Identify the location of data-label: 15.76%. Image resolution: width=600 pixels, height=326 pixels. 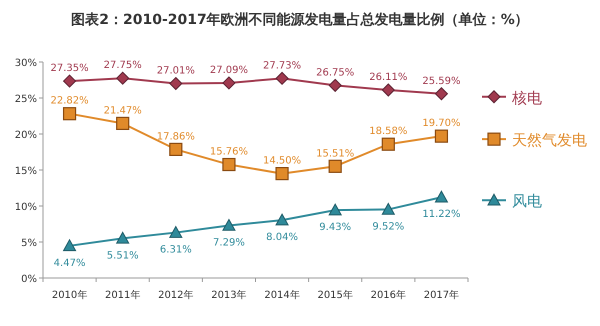
(229, 152).